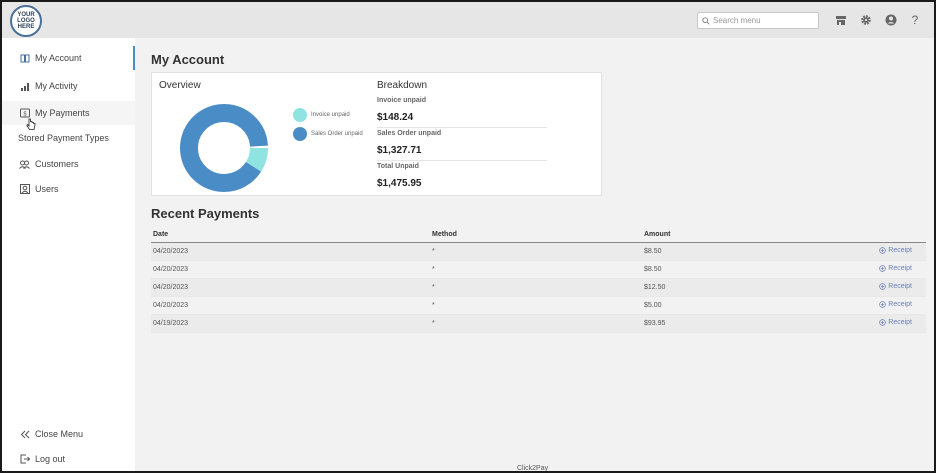  Describe the element at coordinates (399, 150) in the screenshot. I see `breakdown-value: $1,327.71` at that location.